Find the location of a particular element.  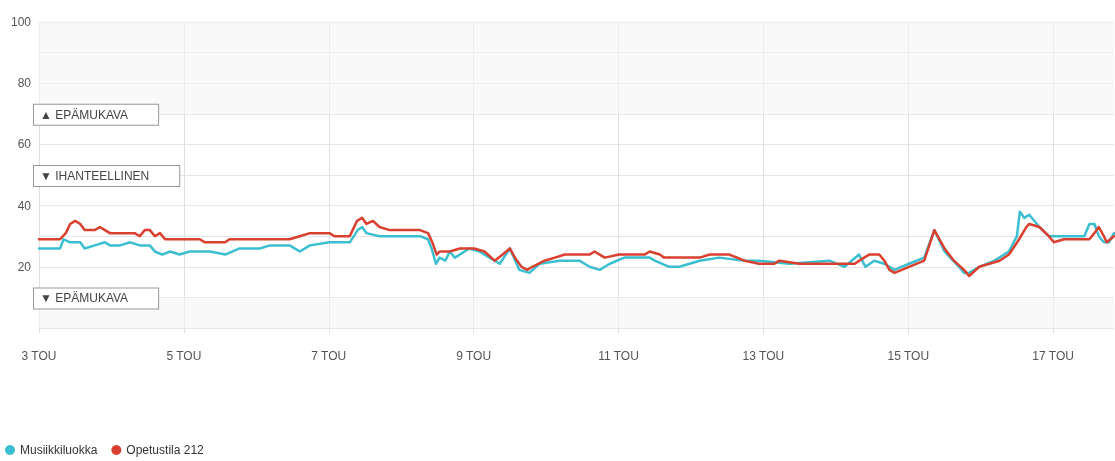

x-tick-label: 11 TOU is located at coordinates (618, 356).